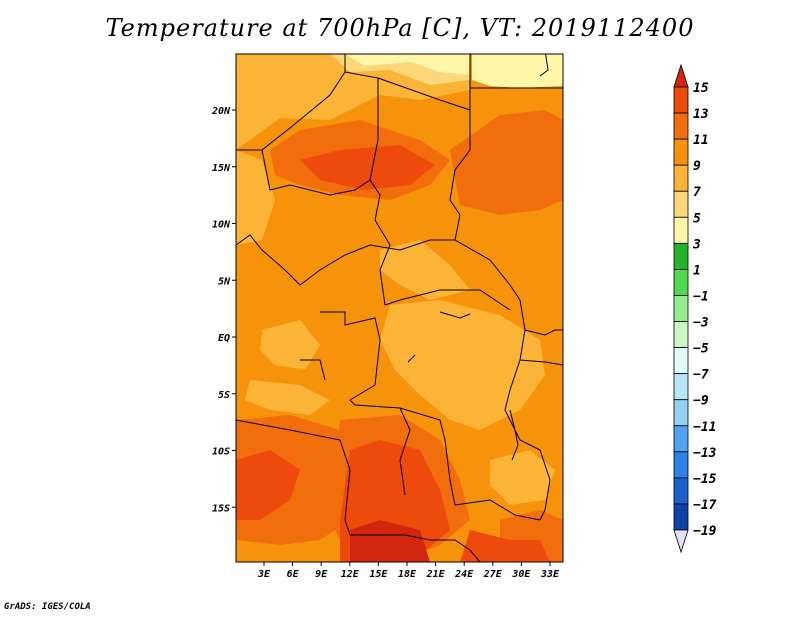 The height and width of the screenshot is (618, 800). Describe the element at coordinates (701, 375) in the screenshot. I see `colorbar-label: −7` at that location.